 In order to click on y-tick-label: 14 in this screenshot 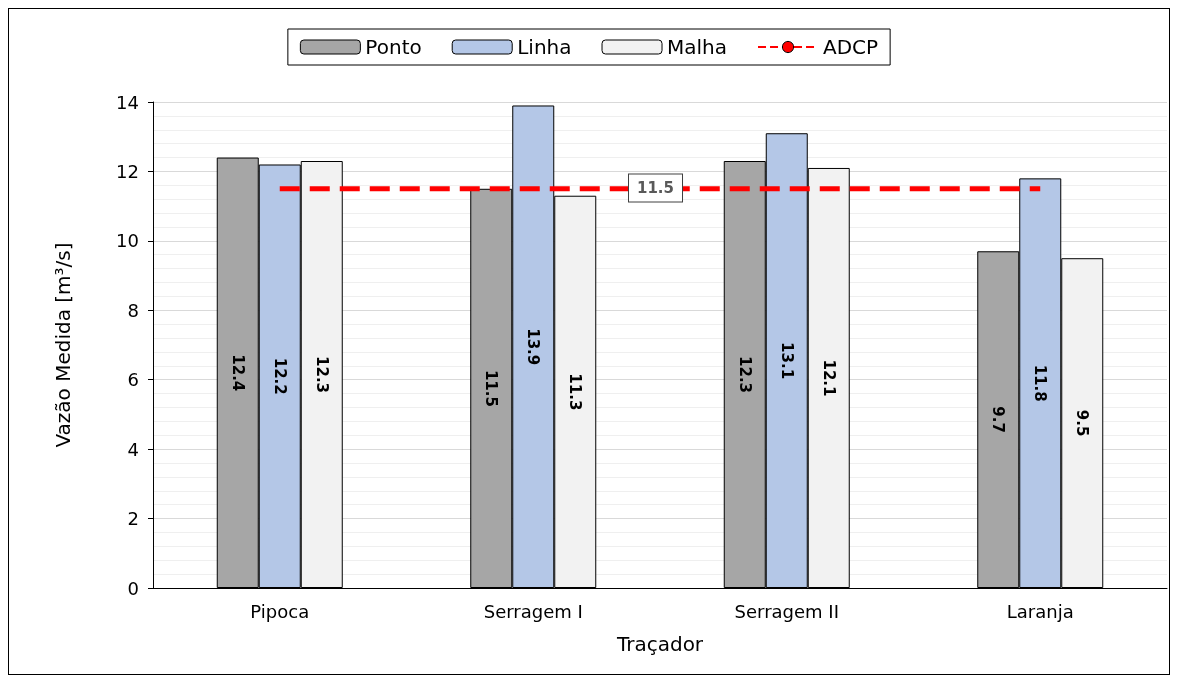, I will do `click(127, 102)`.